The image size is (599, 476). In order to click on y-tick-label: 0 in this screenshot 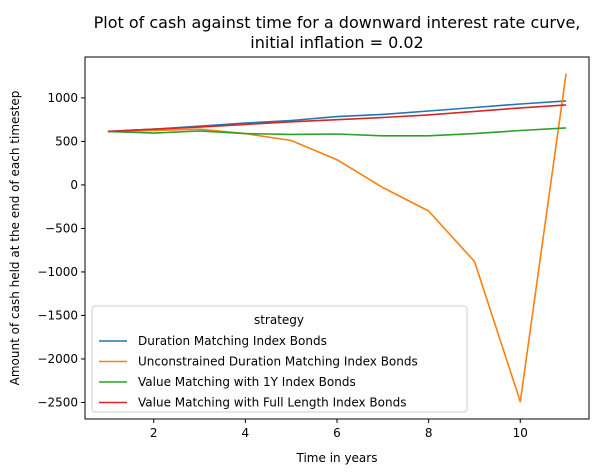, I will do `click(74, 185)`.